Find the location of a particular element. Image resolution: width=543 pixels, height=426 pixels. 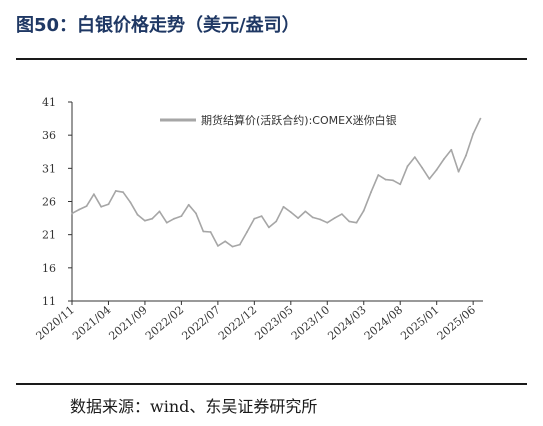

x-tick-label: 2022/07 is located at coordinates (200, 322).